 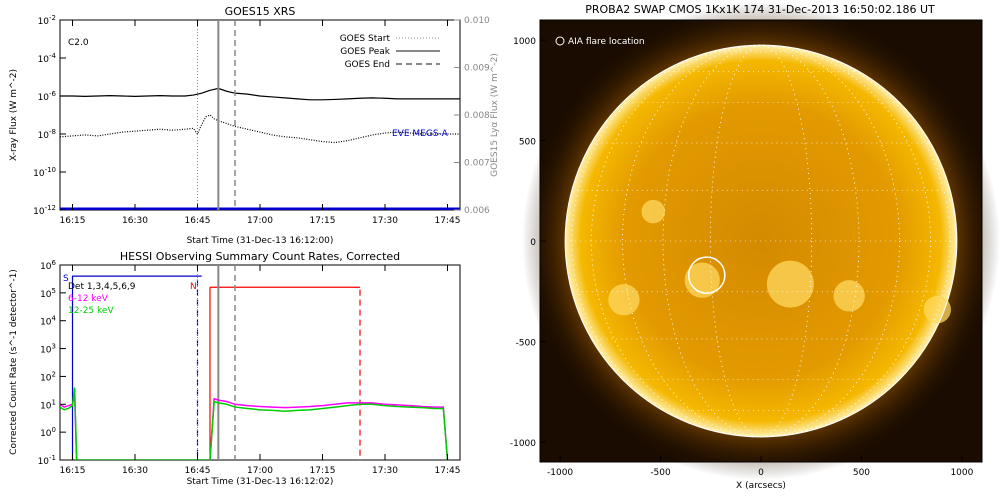 What do you see at coordinates (48, 265) in the screenshot?
I see `hessi-y-tick-label: 10⁶` at bounding box center [48, 265].